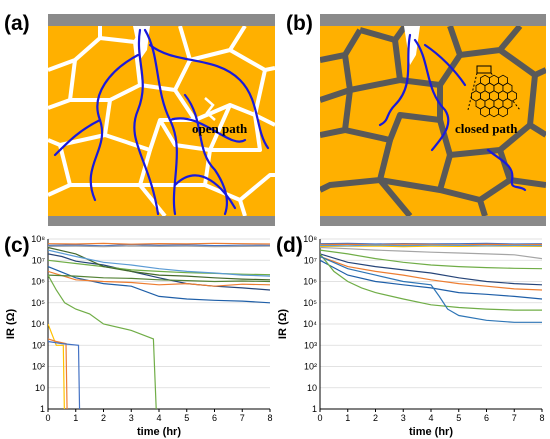 This screenshot has height=439, width=550. Describe the element at coordinates (141, 43) in the screenshot. I see `crack-a` at that location.